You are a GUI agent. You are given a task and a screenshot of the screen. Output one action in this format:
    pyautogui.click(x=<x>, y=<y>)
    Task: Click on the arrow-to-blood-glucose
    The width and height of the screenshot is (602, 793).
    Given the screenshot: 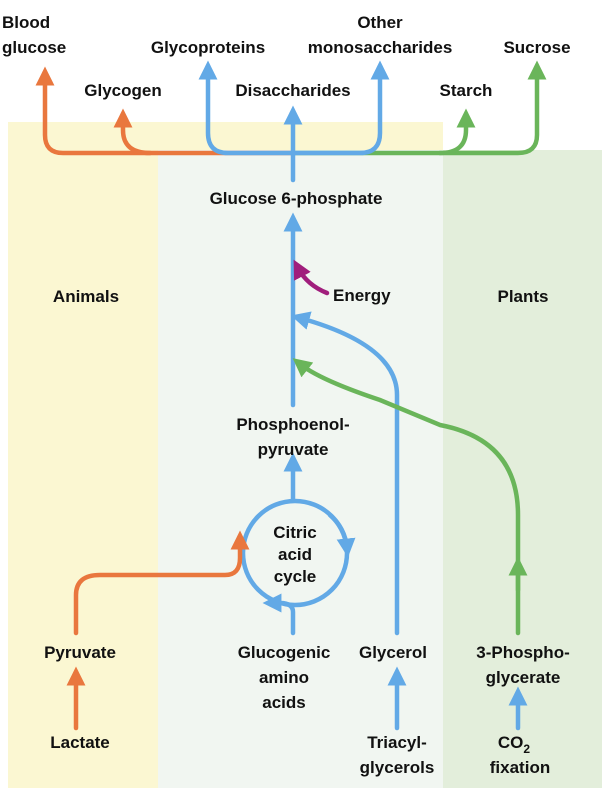 What is the action you would take?
    pyautogui.click(x=165, y=111)
    